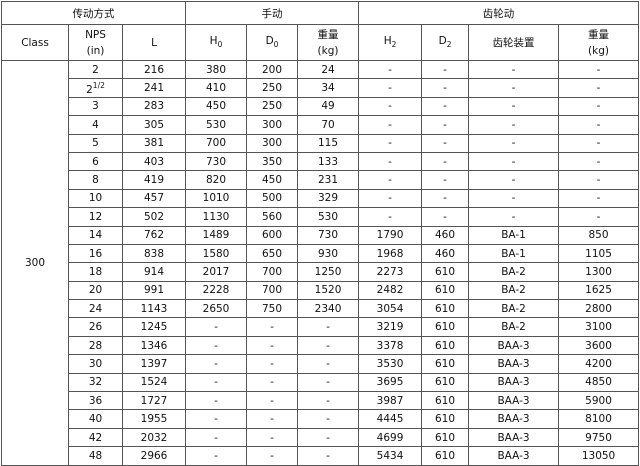 This screenshot has height=466, width=640. I want to click on cell-l: 1143, so click(154, 309).